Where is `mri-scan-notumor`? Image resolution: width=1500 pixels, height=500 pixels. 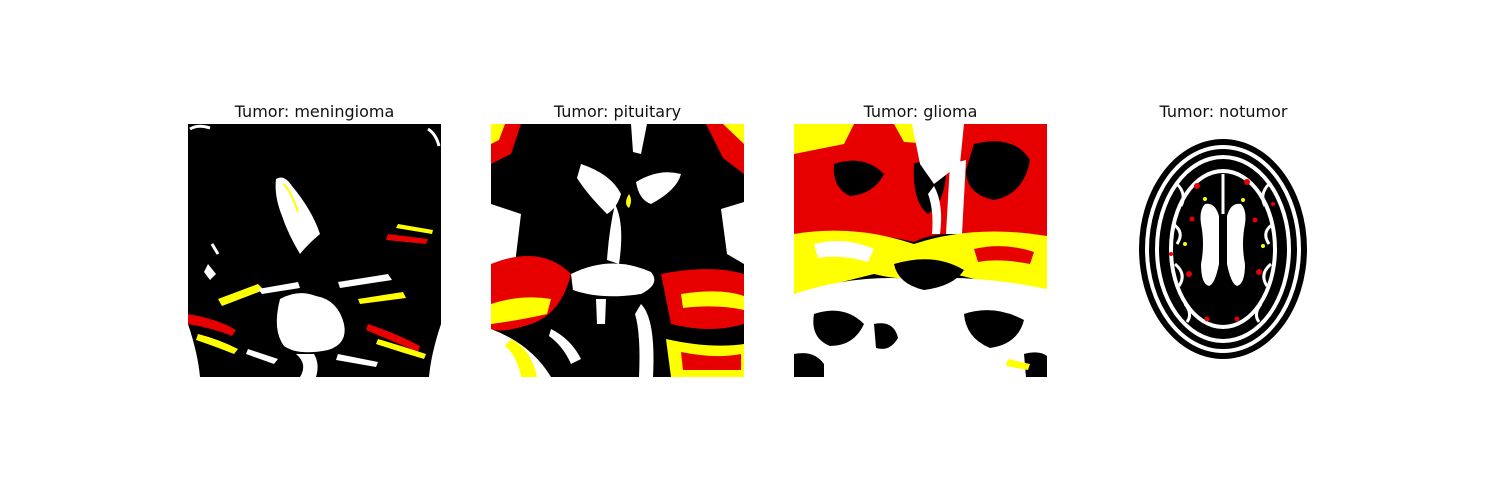 mri-scan-notumor is located at coordinates (1223, 250).